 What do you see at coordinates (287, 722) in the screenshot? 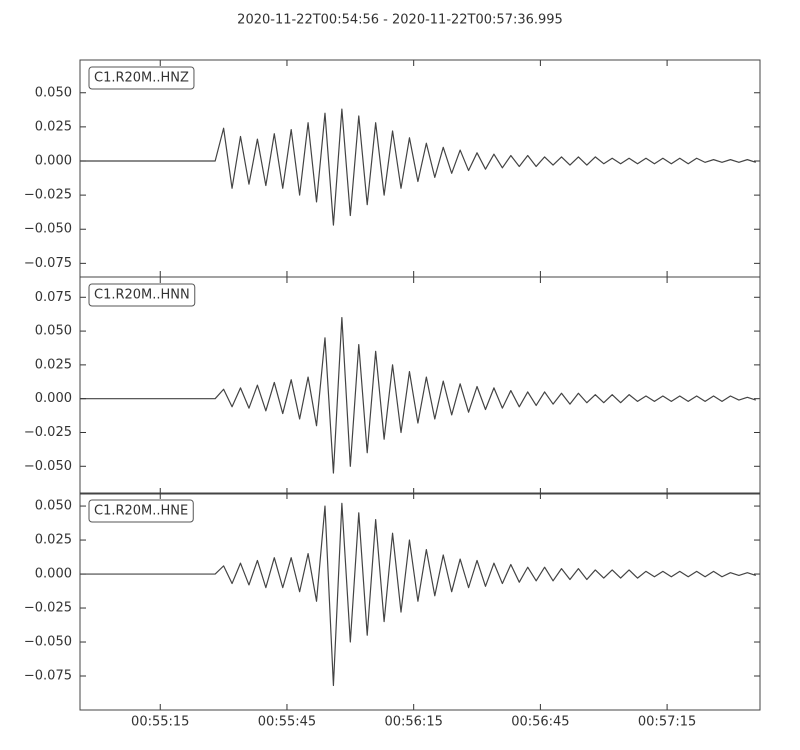
I see `x-tick-label: 00:55:45` at bounding box center [287, 722].